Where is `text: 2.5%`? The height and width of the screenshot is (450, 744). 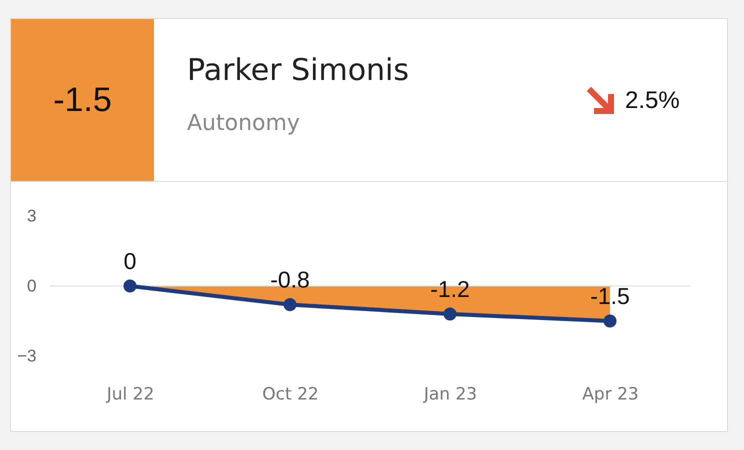
text: 2.5% is located at coordinates (652, 101).